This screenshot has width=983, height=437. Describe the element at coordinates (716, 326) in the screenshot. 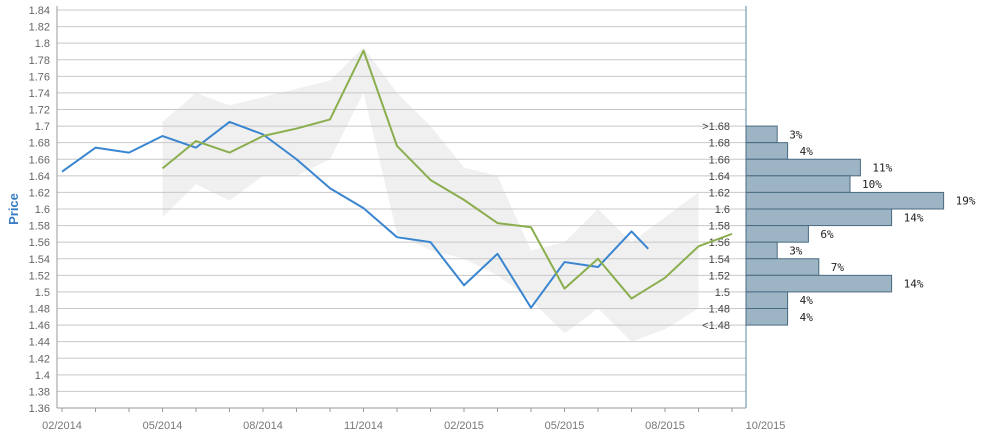

I see `histogram-bin-label: <1.48` at that location.